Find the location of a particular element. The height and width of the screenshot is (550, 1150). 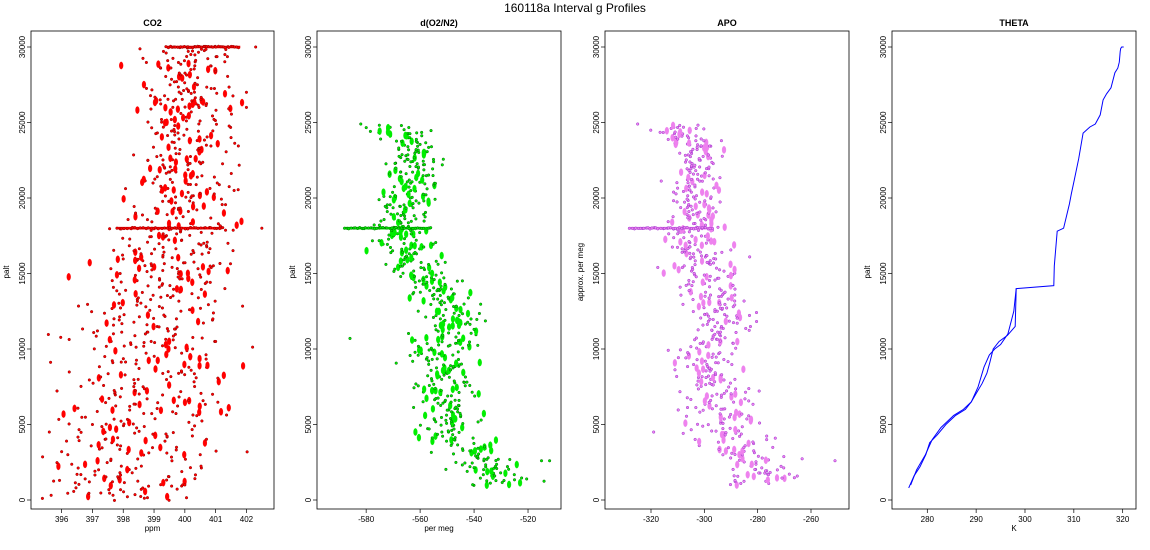

x-tick-label: -560 is located at coordinates (420, 519).